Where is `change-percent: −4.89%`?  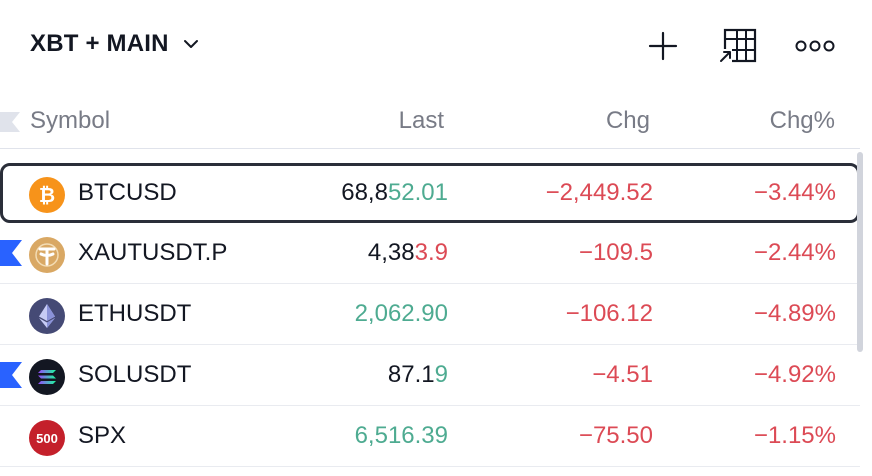
change-percent: −4.89% is located at coordinates (794, 313).